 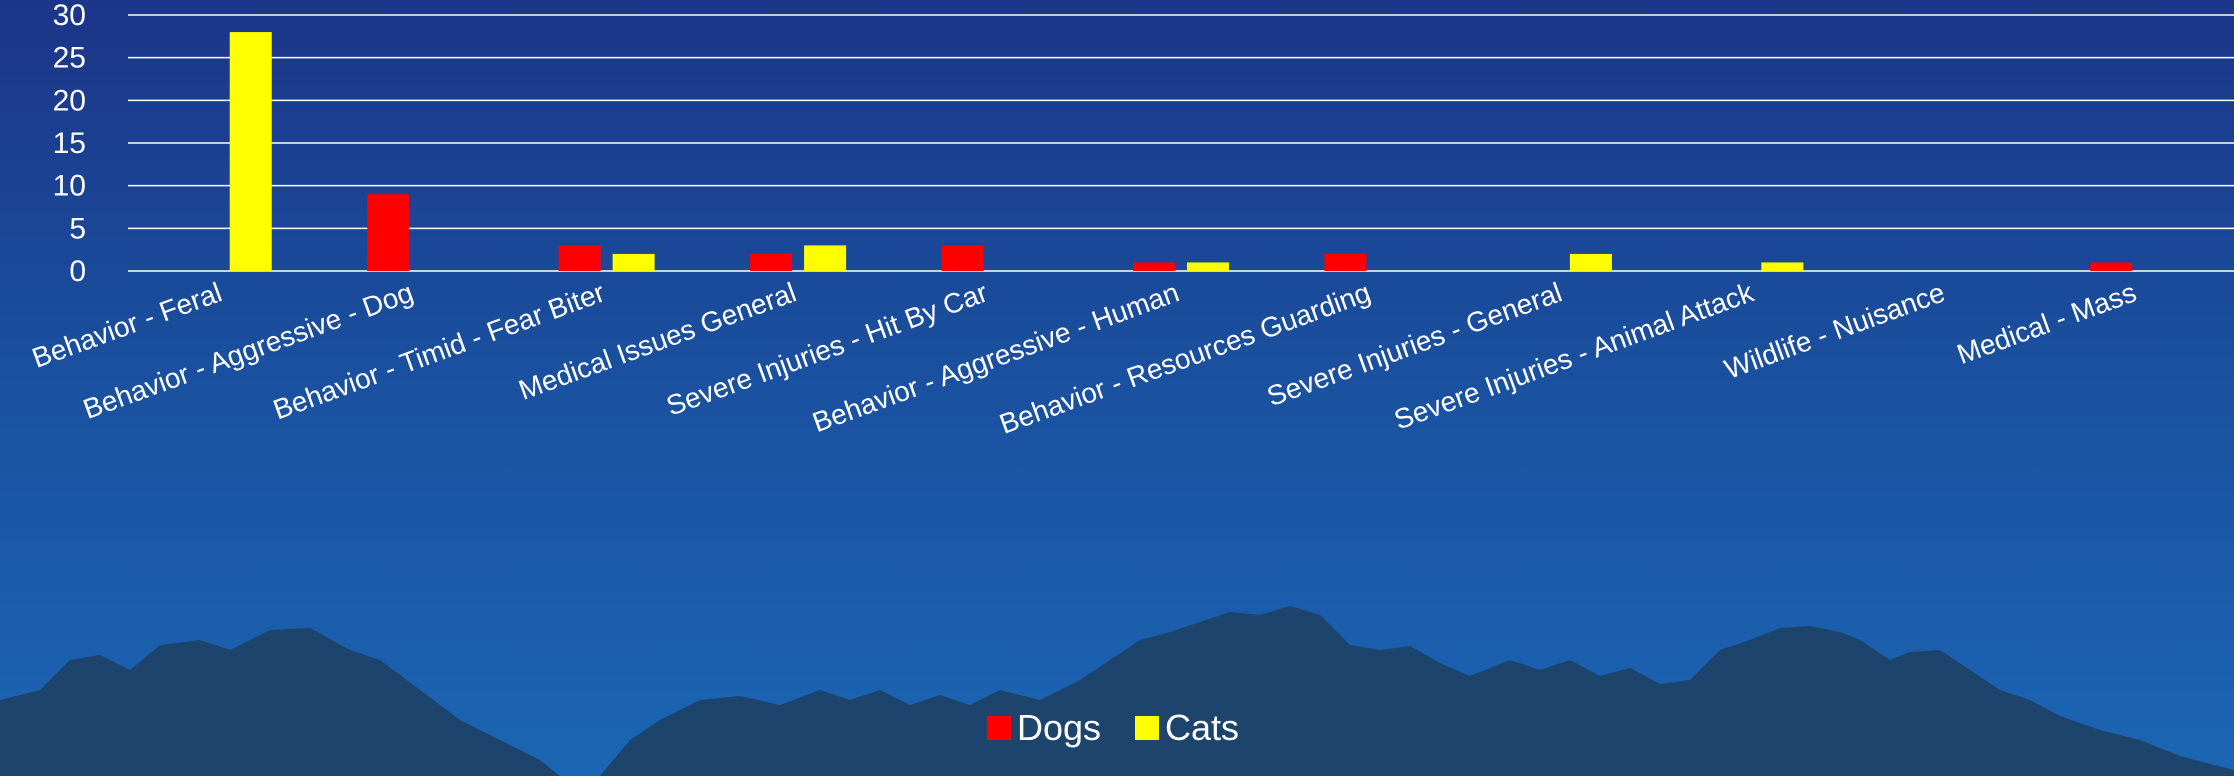 What do you see at coordinates (69, 100) in the screenshot?
I see `y-tick-label: 20` at bounding box center [69, 100].